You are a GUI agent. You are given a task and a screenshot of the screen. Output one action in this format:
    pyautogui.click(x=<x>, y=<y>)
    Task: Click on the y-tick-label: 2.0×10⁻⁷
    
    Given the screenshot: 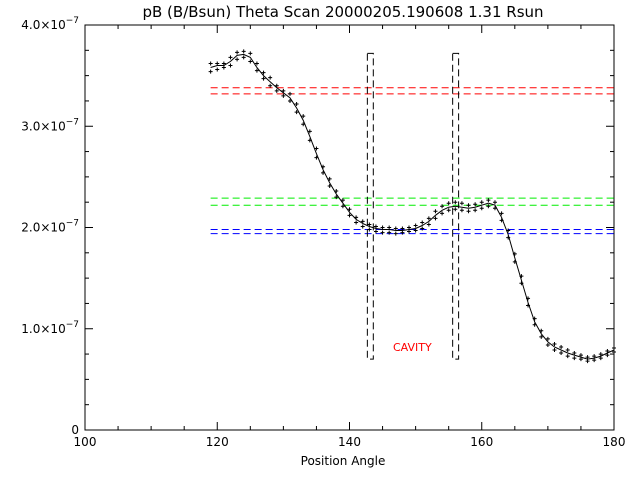 What is the action you would take?
    pyautogui.click(x=50, y=227)
    